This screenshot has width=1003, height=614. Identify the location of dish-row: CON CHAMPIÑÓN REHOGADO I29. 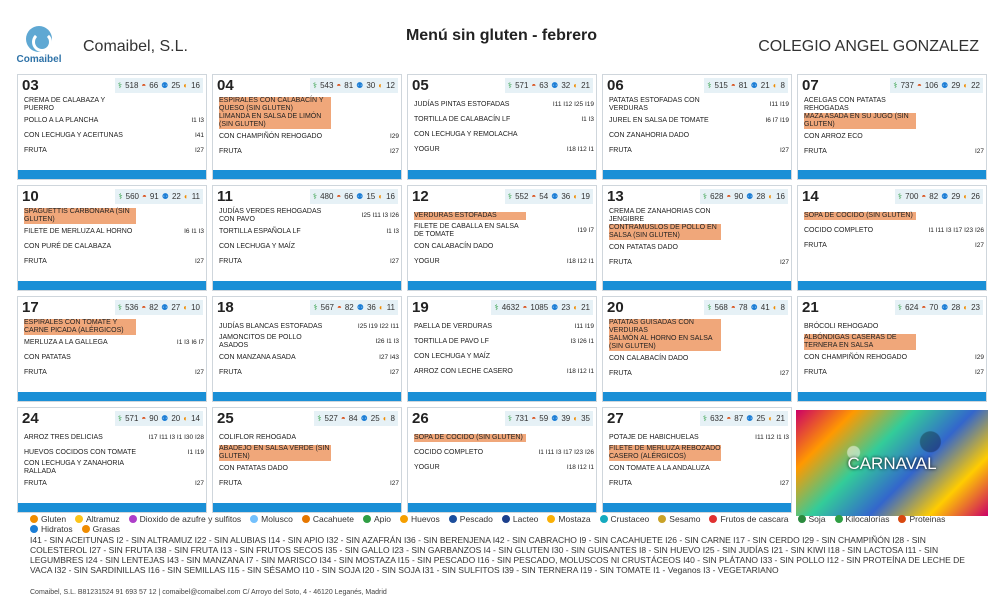
(894, 357).